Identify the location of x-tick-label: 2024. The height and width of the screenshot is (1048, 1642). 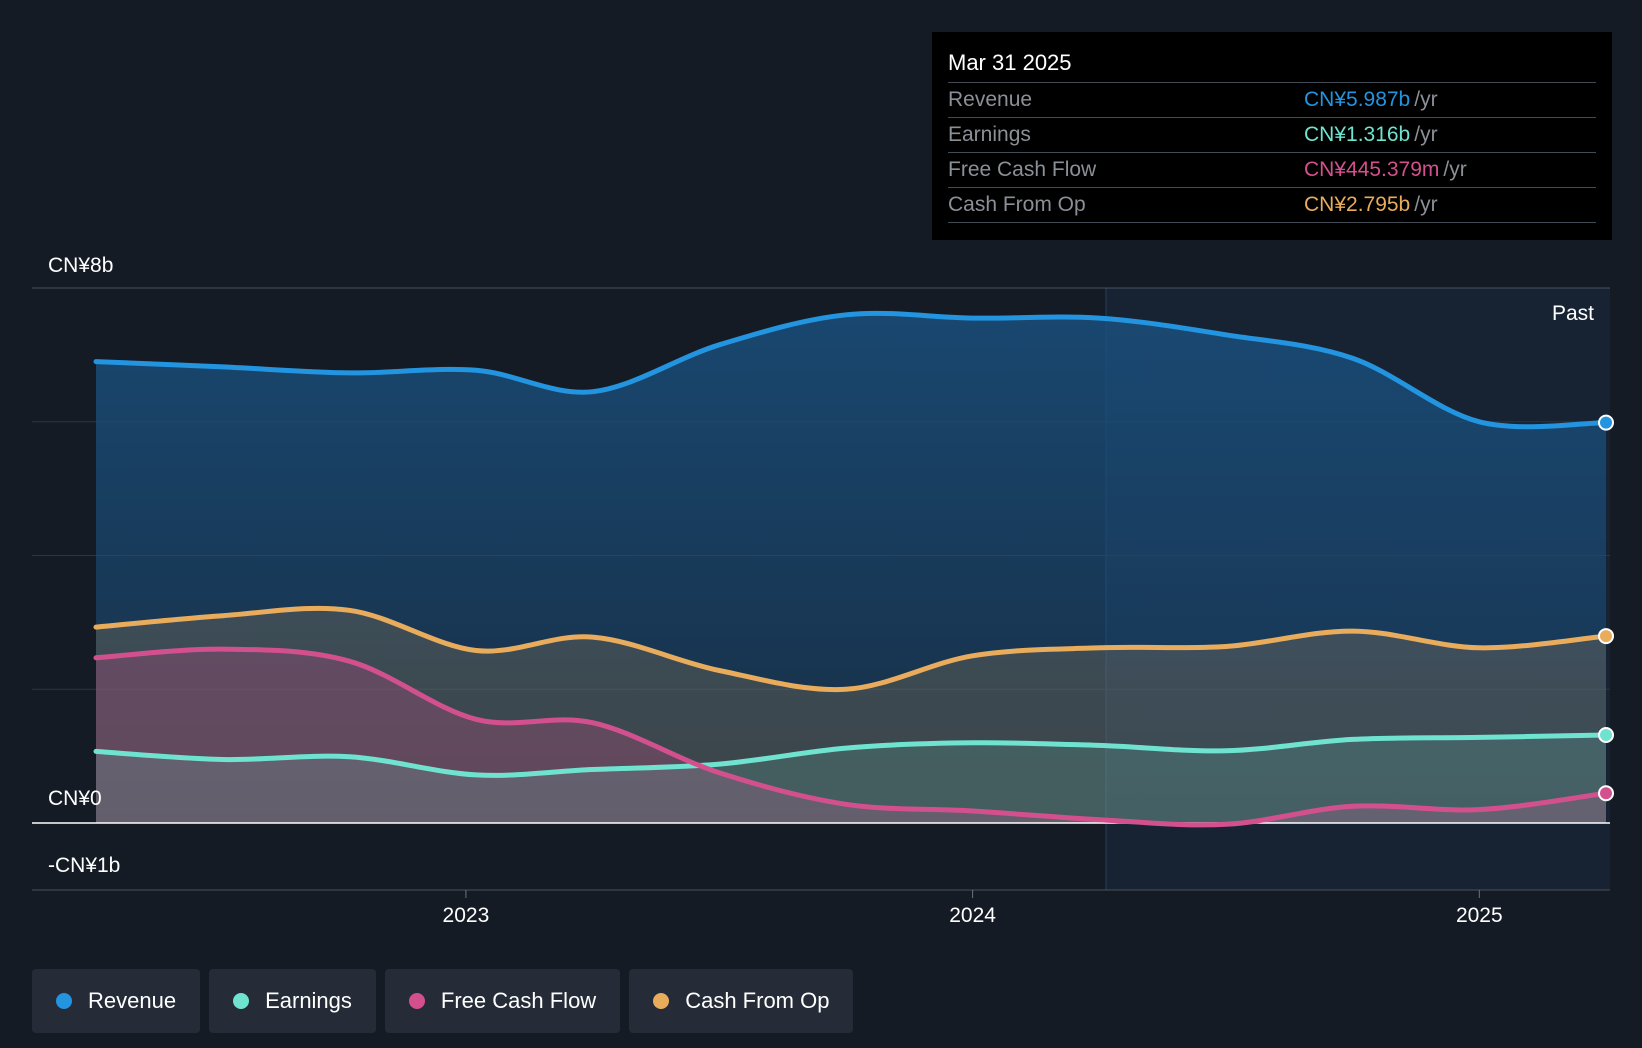
(972, 915).